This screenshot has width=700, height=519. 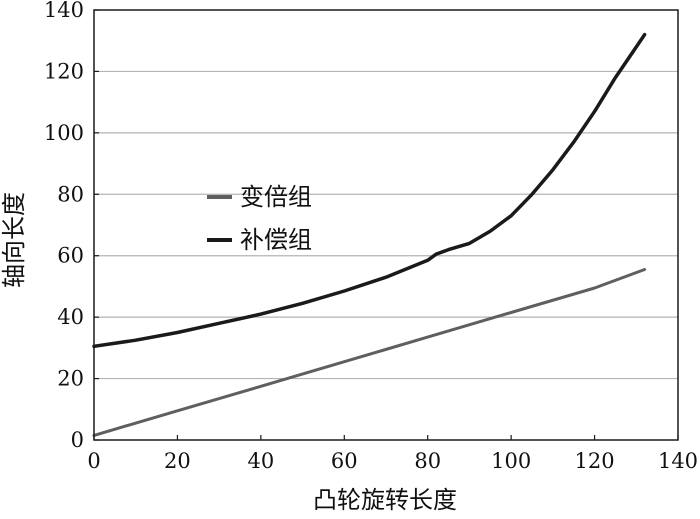 What do you see at coordinates (427, 461) in the screenshot?
I see `x-tick-label: 80` at bounding box center [427, 461].